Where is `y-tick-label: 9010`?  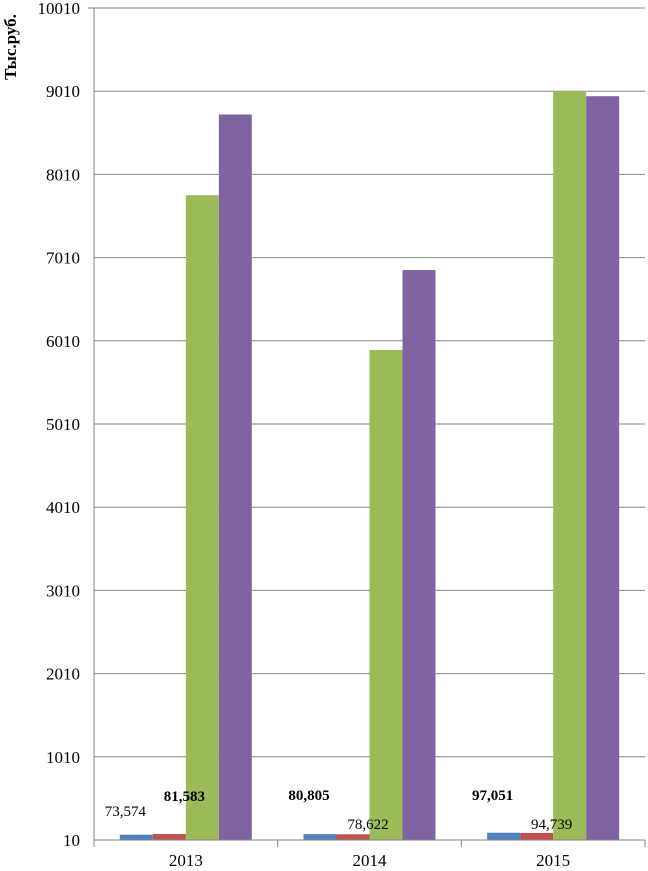 y-tick-label: 9010 is located at coordinates (63, 91).